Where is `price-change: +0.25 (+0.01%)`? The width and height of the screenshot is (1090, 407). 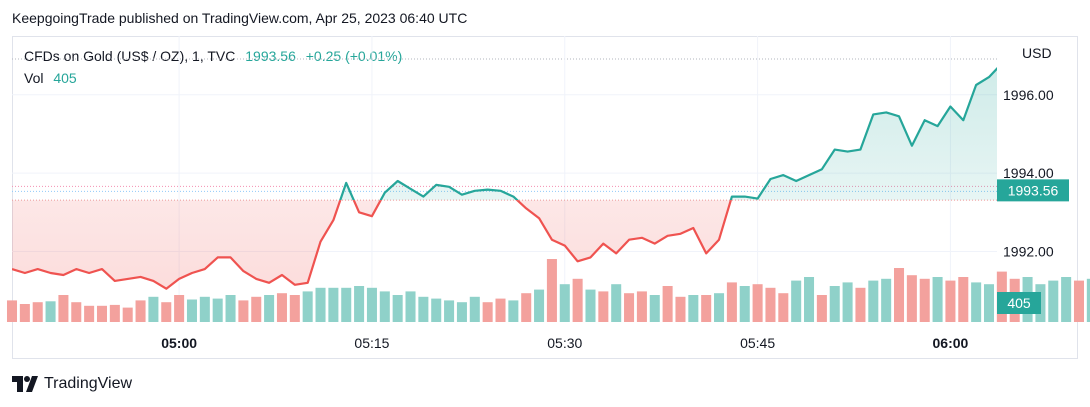 price-change: +0.25 (+0.01%) is located at coordinates (354, 56).